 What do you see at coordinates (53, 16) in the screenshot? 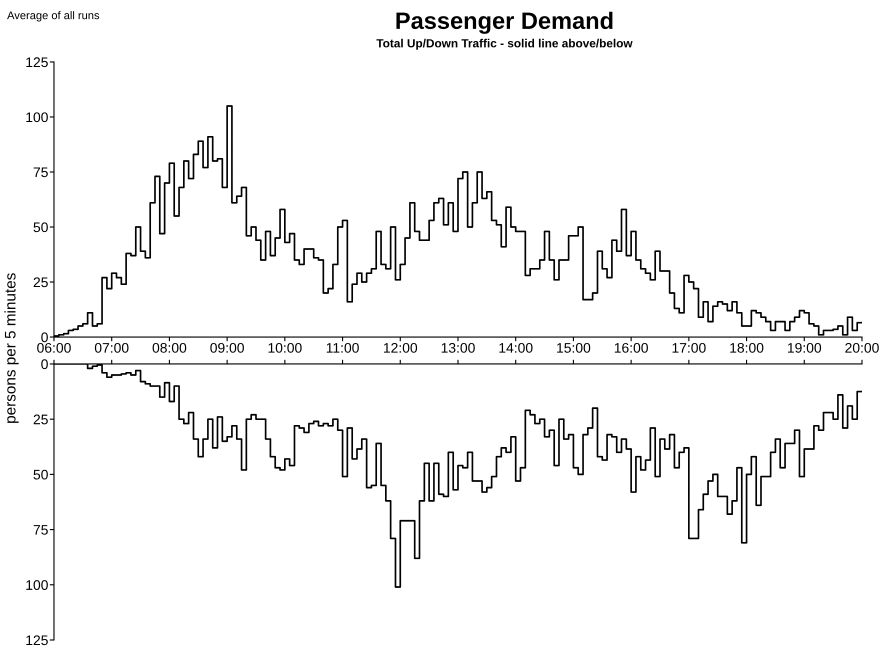
I see `text: Average of all runs` at bounding box center [53, 16].